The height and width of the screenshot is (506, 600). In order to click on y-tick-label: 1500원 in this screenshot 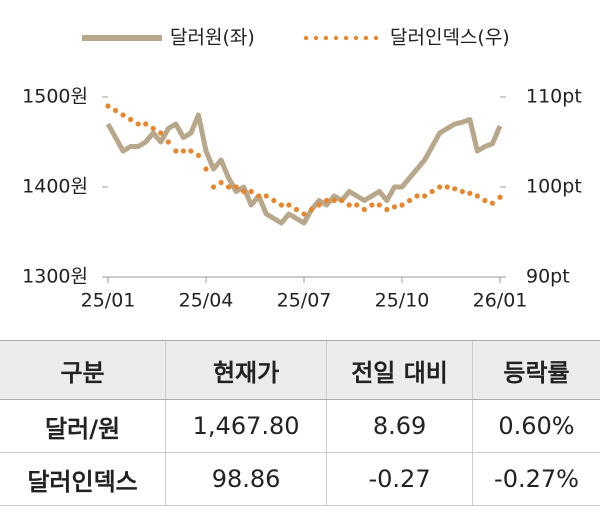, I will do `click(55, 97)`.